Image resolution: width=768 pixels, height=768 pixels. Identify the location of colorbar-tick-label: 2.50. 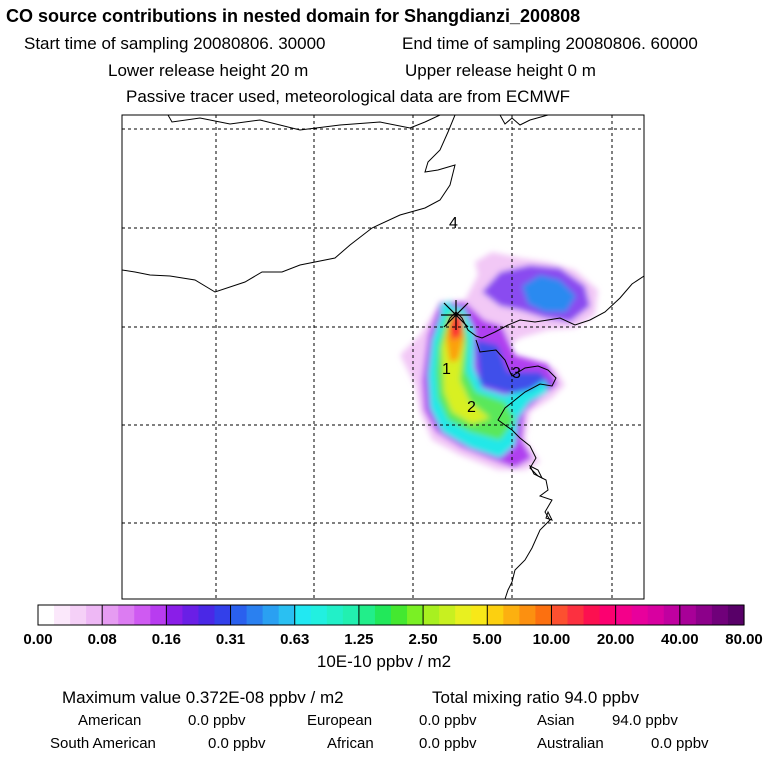
(423, 639).